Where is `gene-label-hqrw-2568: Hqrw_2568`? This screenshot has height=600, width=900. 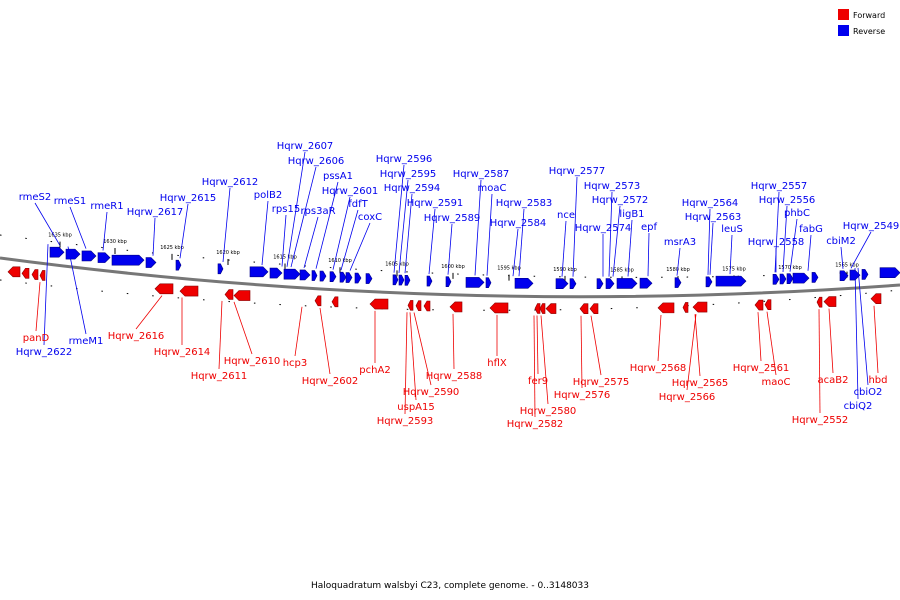 gene-label-hqrw-2568: Hqrw_2568 is located at coordinates (658, 368).